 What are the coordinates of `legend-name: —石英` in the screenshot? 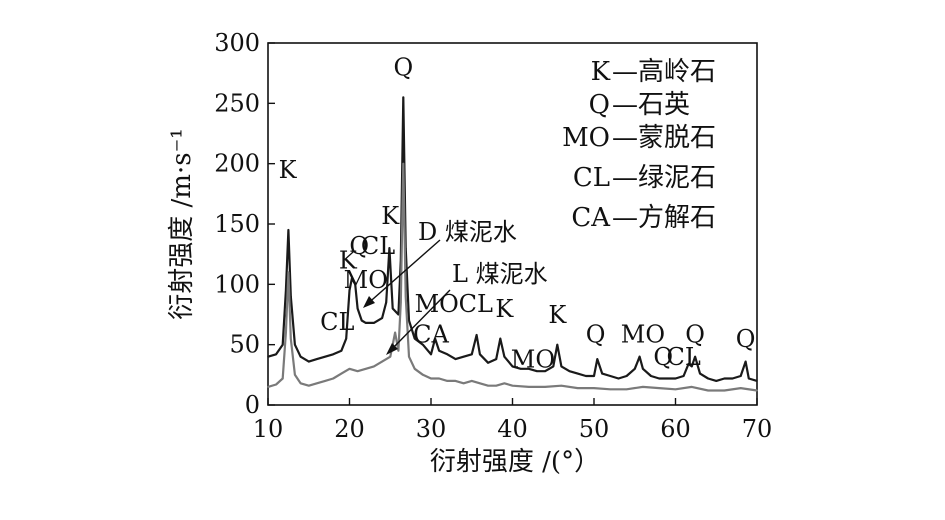 It's located at (651, 105).